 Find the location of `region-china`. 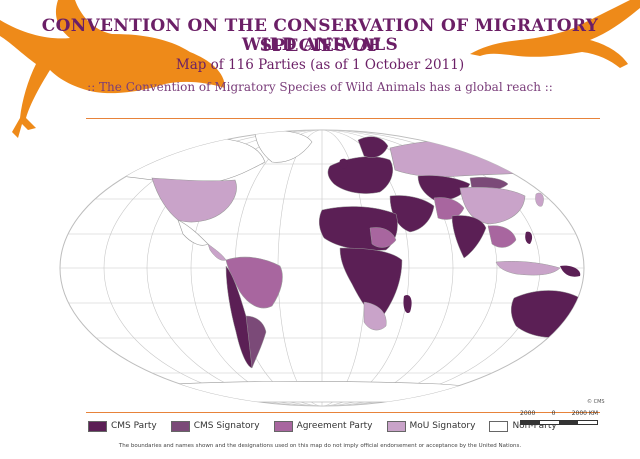

region-china is located at coordinates (492, 205).